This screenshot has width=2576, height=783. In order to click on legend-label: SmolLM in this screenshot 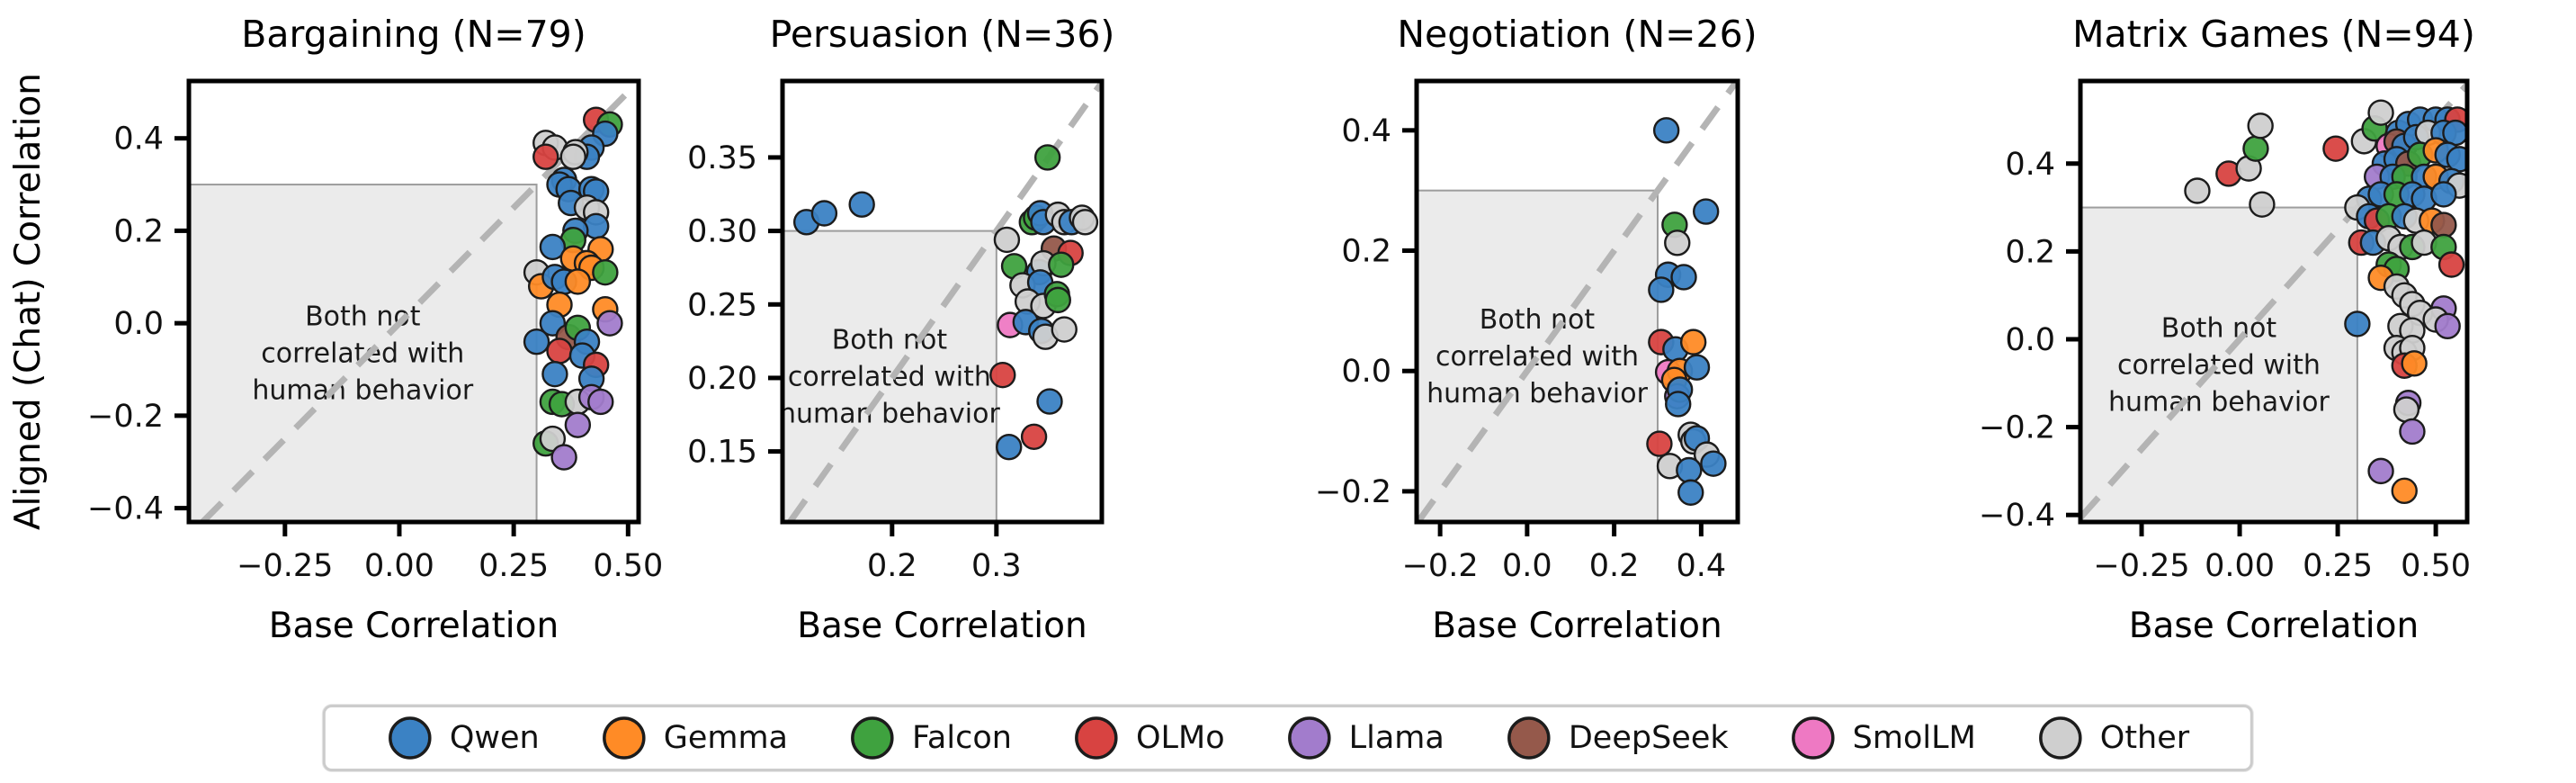, I will do `click(1914, 737)`.